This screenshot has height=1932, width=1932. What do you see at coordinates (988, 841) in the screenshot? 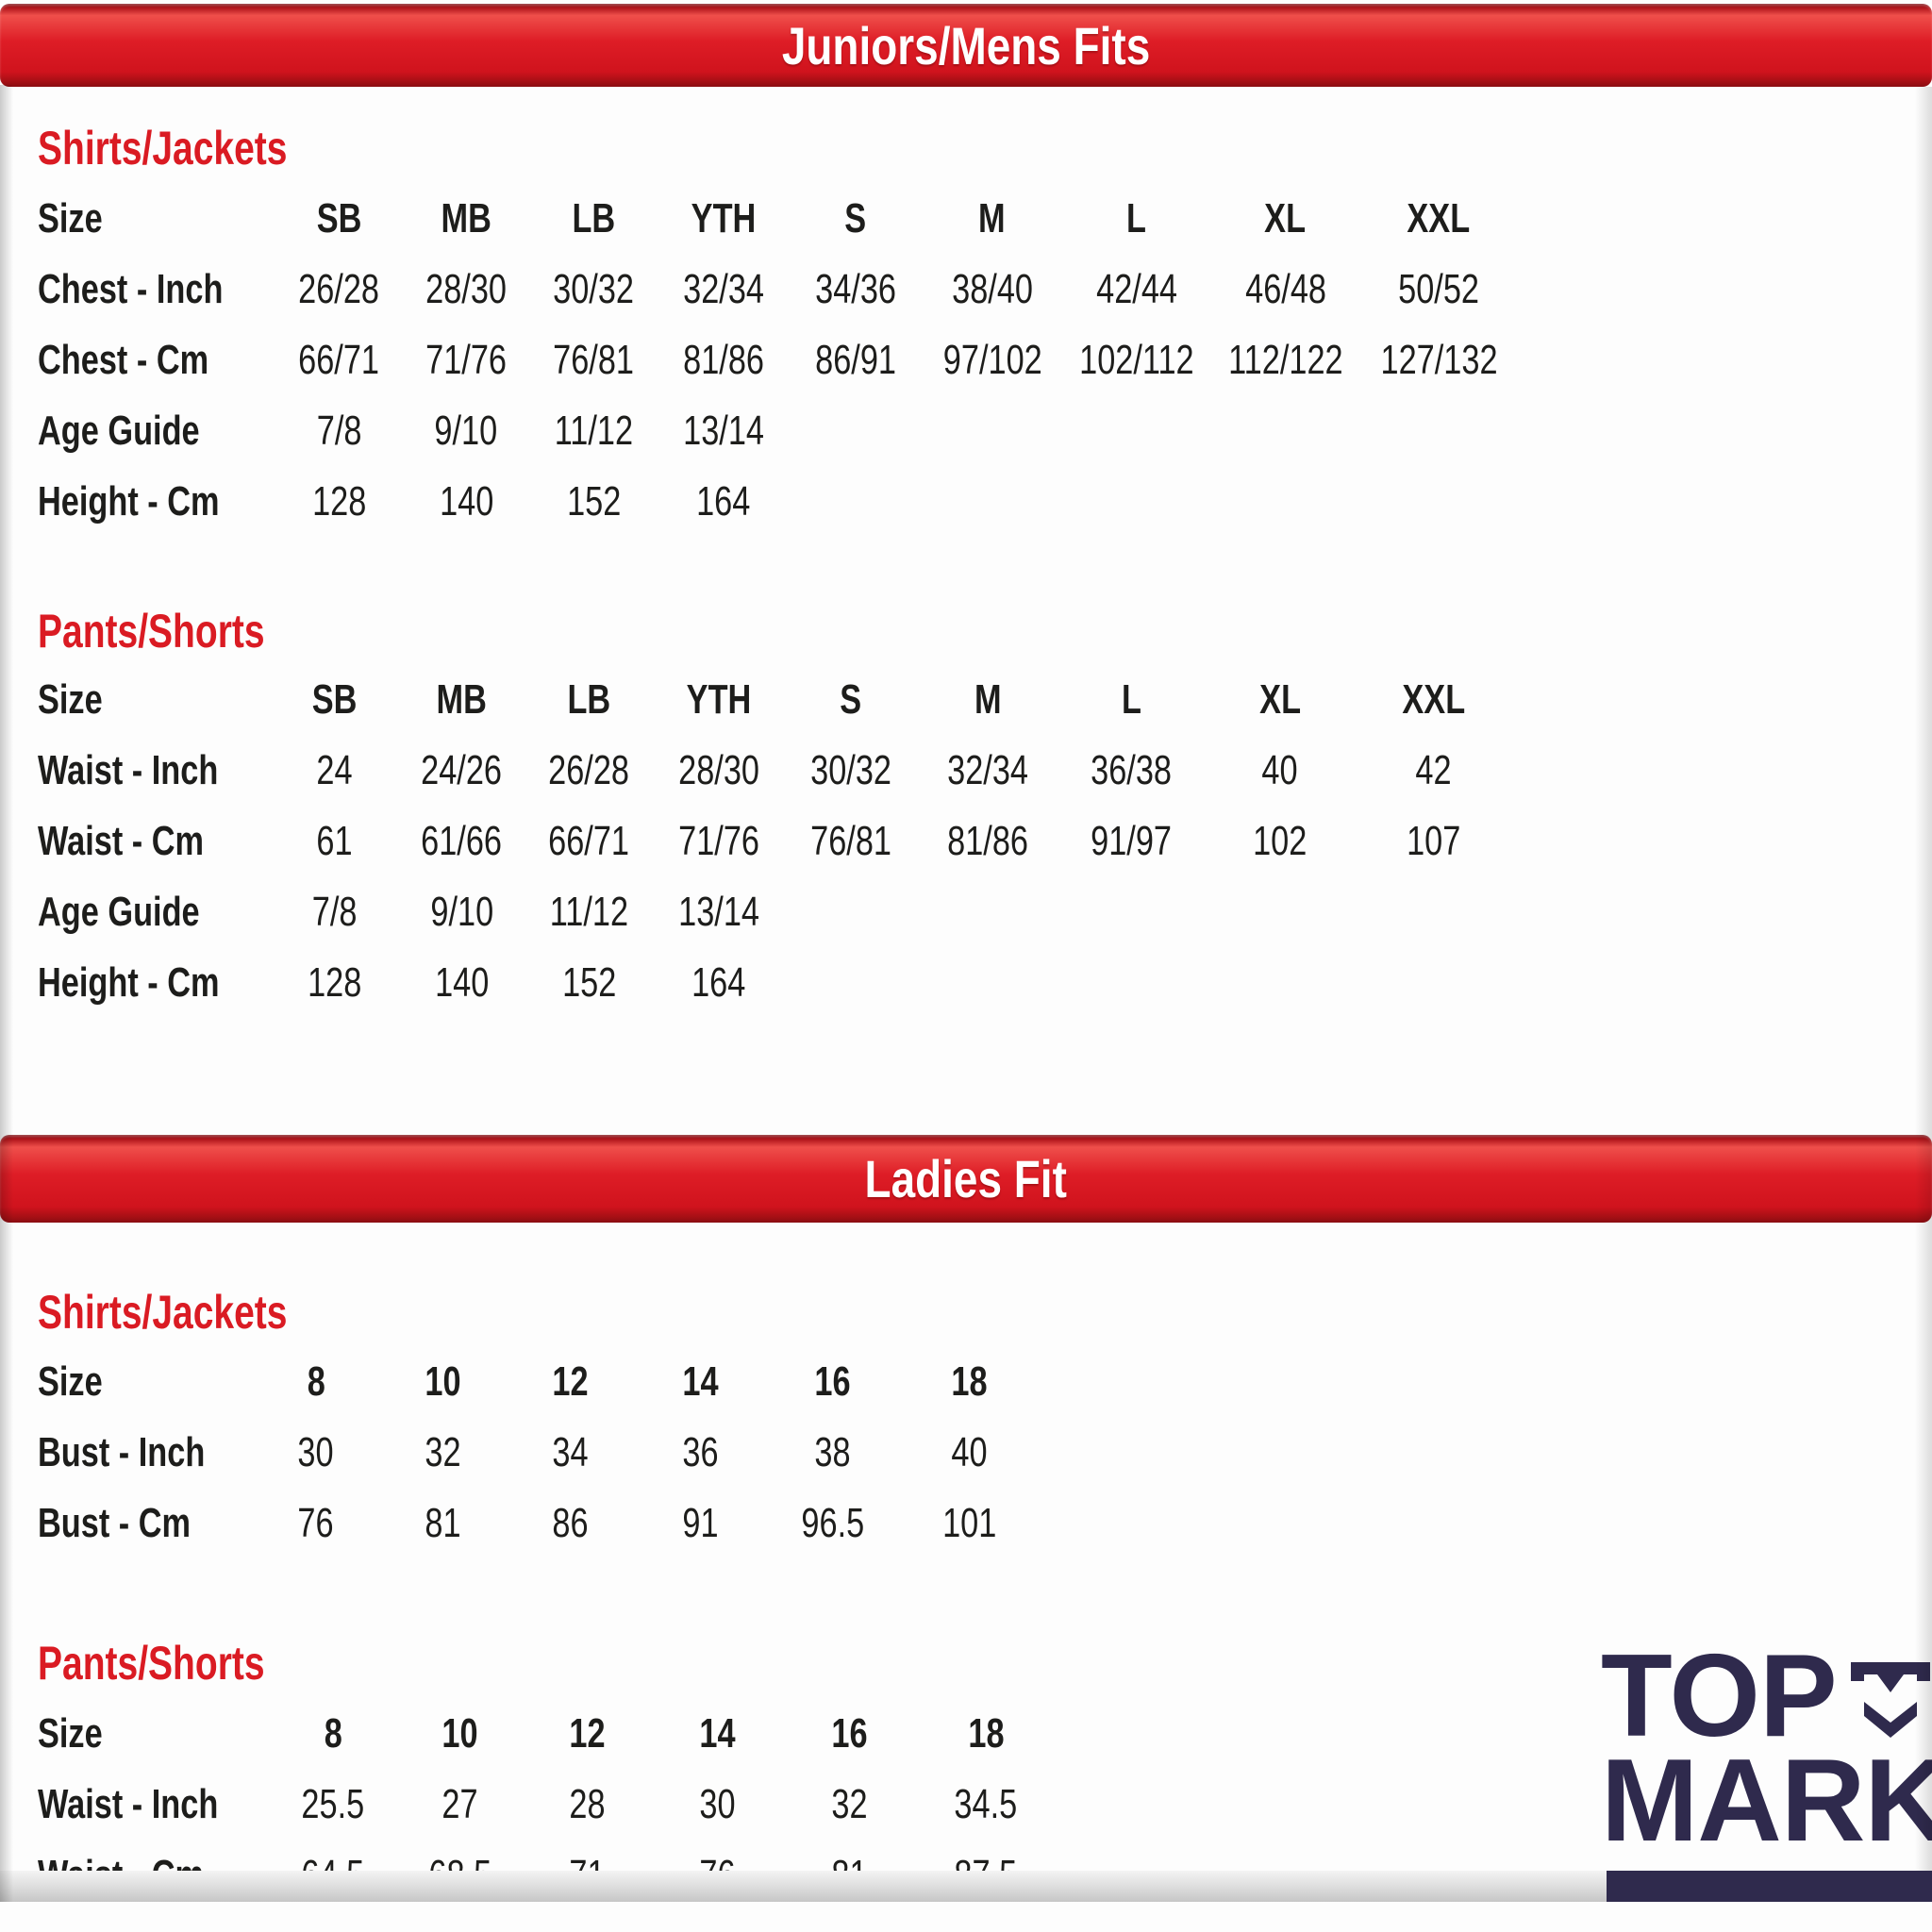
I see `cell-value: 81/86` at bounding box center [988, 841].